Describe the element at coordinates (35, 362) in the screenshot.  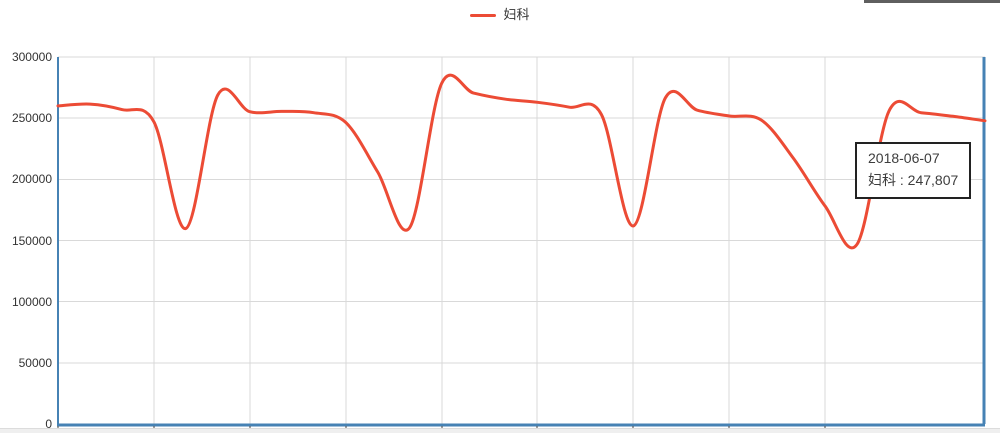
I see `y-axis-label: 50000` at that location.